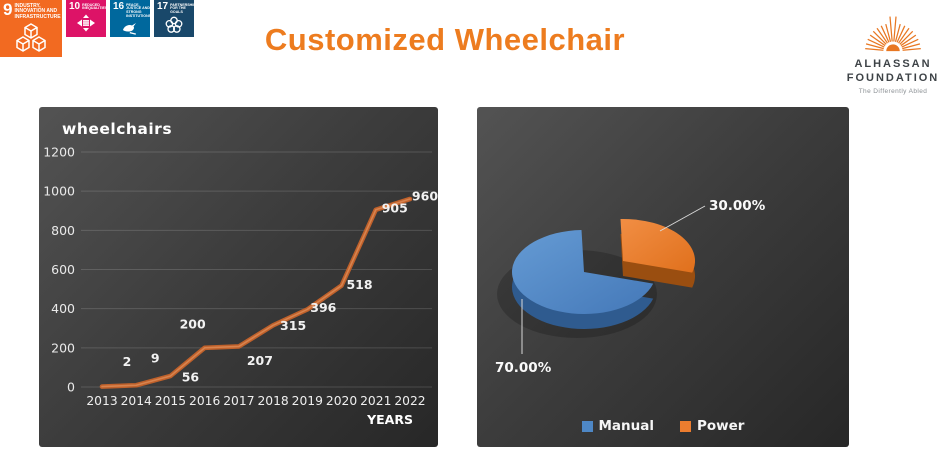 Image resolution: width=941 pixels, height=454 pixels. Describe the element at coordinates (174, 25) in the screenshot. I see `wreath-icon` at that location.